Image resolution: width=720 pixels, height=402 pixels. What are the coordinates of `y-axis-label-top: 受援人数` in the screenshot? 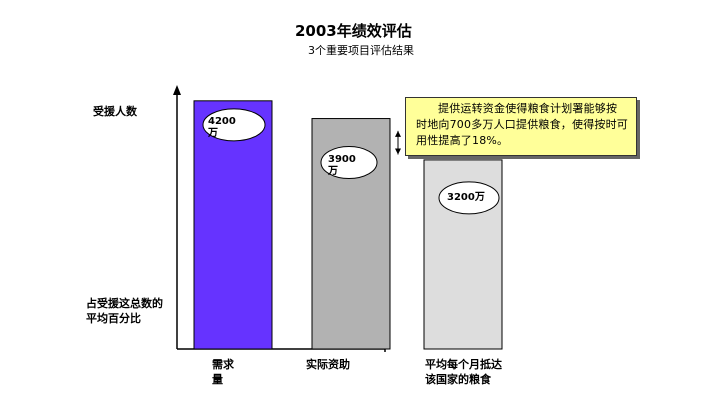 It's located at (115, 111).